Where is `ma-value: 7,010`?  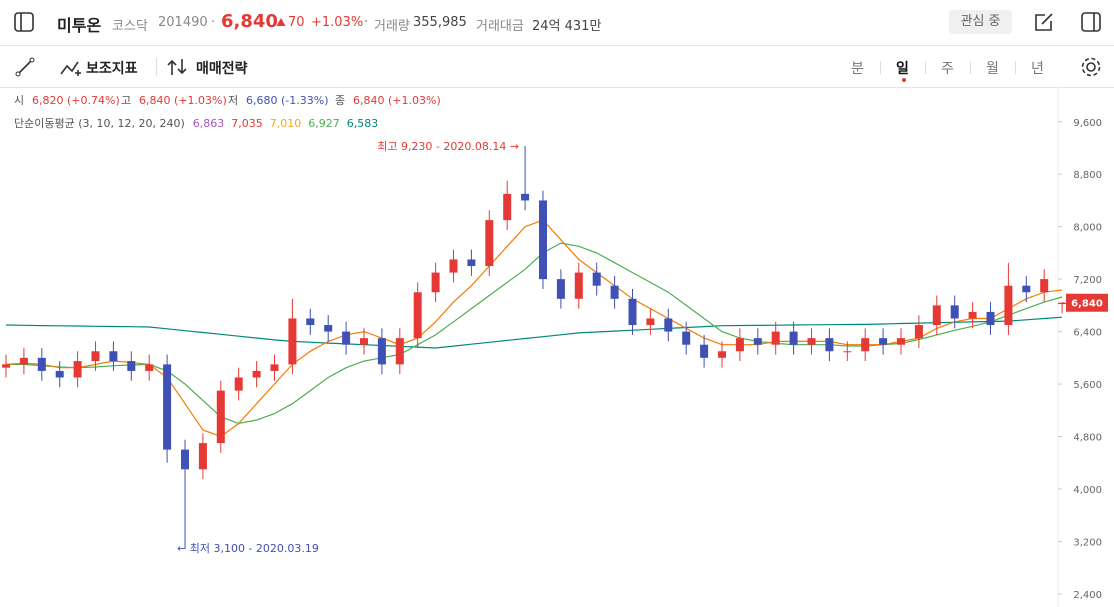 ma-value: 7,010 is located at coordinates (286, 123).